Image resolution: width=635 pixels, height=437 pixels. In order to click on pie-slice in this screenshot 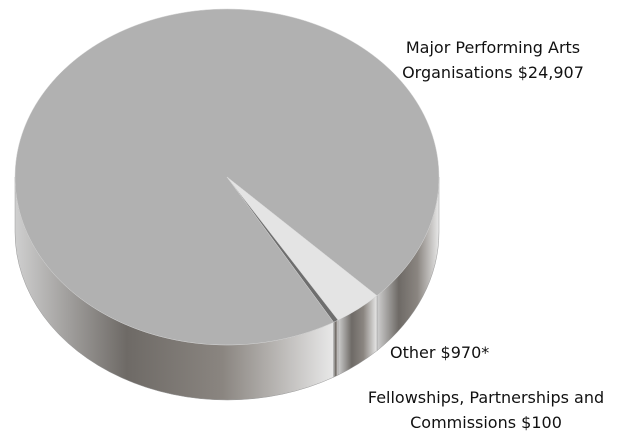, I will do `click(282, 249)`.